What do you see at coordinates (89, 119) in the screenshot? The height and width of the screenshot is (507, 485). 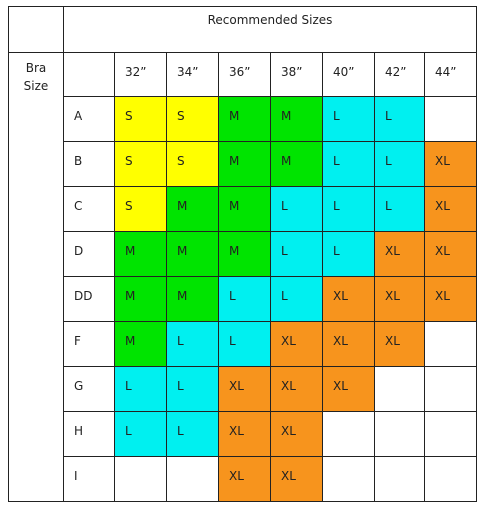 I see `cup-label: A` at bounding box center [89, 119].